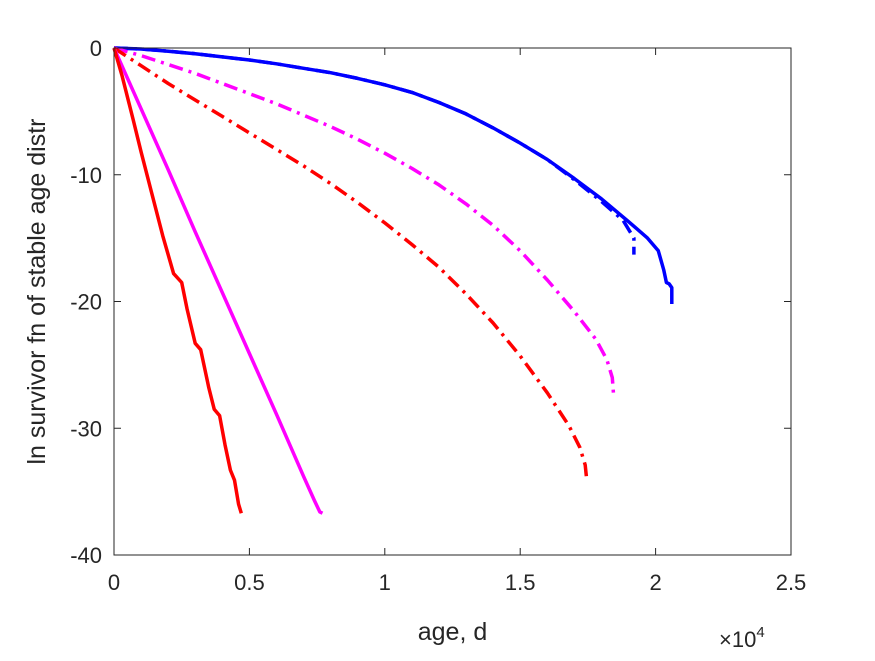 This screenshot has width=875, height=661. What do you see at coordinates (96, 48) in the screenshot?
I see `y-tick-label: 0` at bounding box center [96, 48].